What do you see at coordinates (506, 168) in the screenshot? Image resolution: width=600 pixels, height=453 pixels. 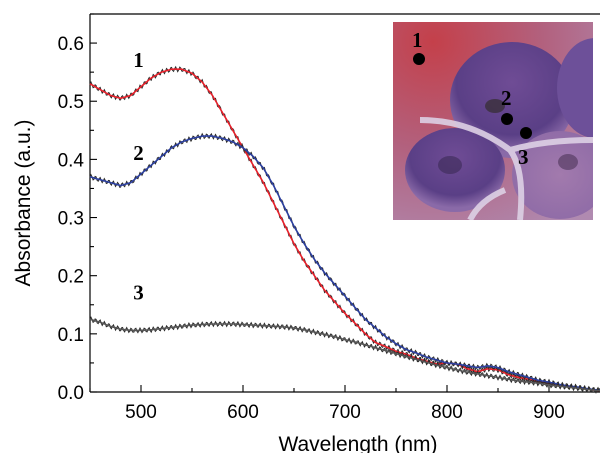 I see `inset-boundary-lines` at bounding box center [506, 168].